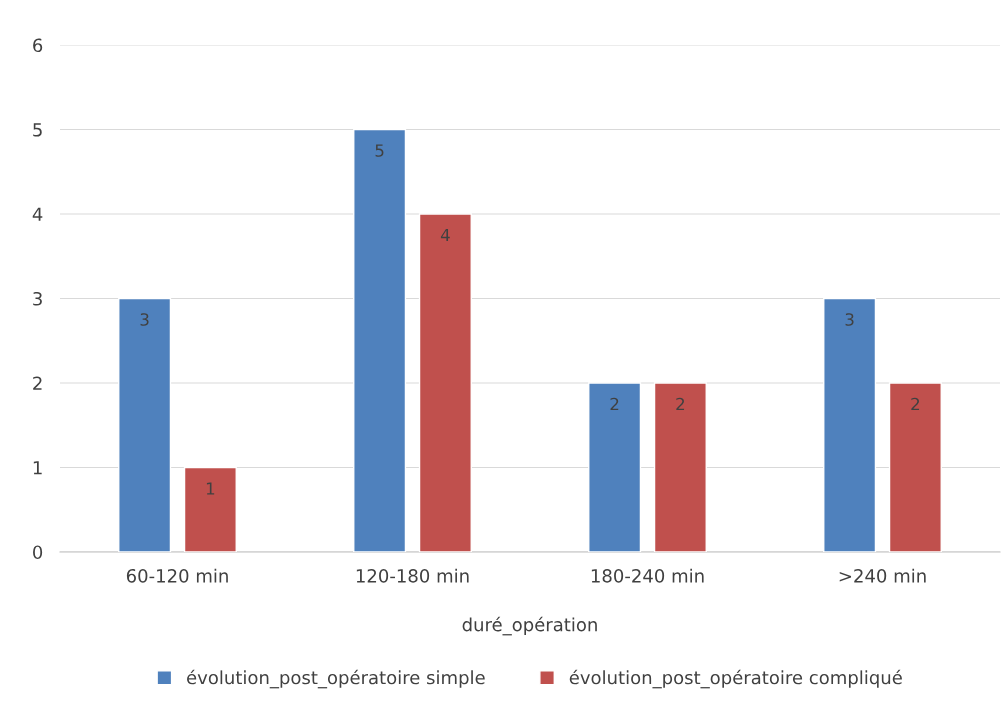 The width and height of the screenshot is (1008, 711). Describe the element at coordinates (412, 575) in the screenshot. I see `x-tick-label: 120-180 min` at that location.